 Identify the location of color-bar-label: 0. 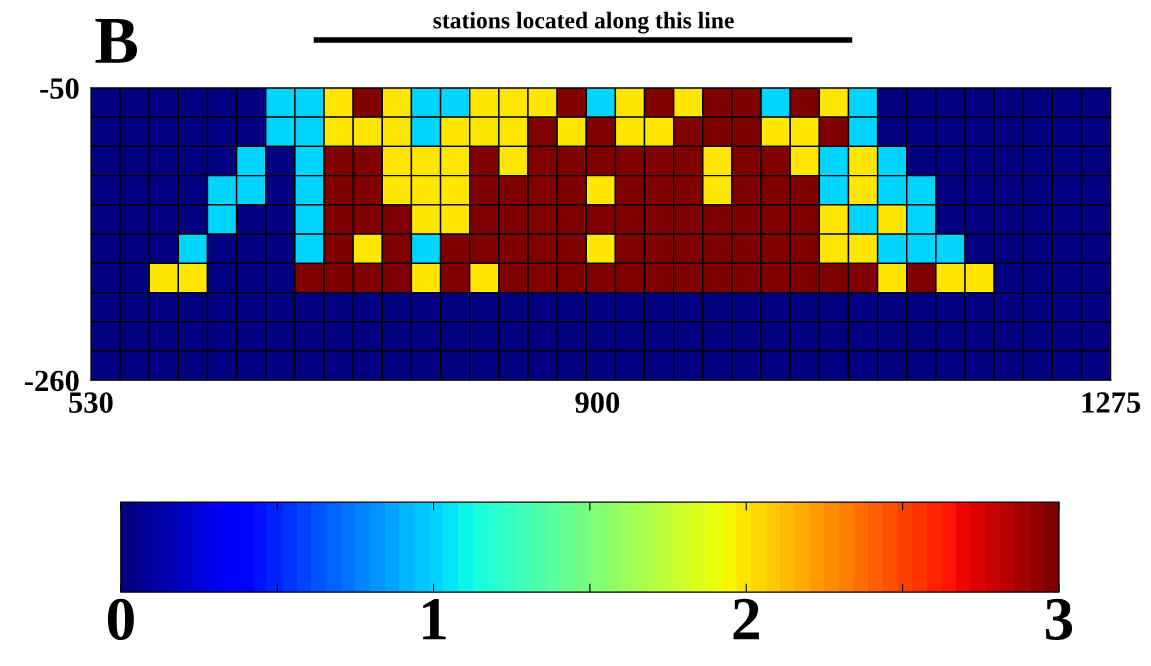
(120, 619).